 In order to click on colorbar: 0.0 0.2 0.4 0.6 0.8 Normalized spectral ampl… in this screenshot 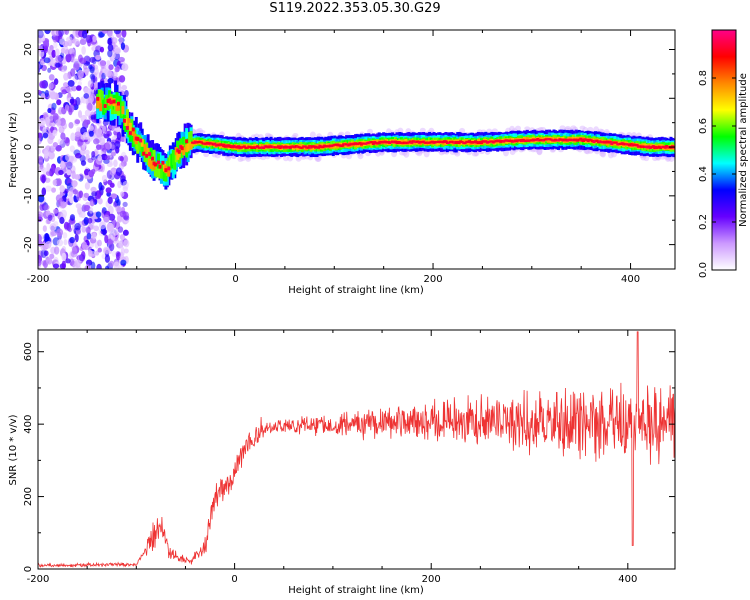, I will do `click(723, 153)`.